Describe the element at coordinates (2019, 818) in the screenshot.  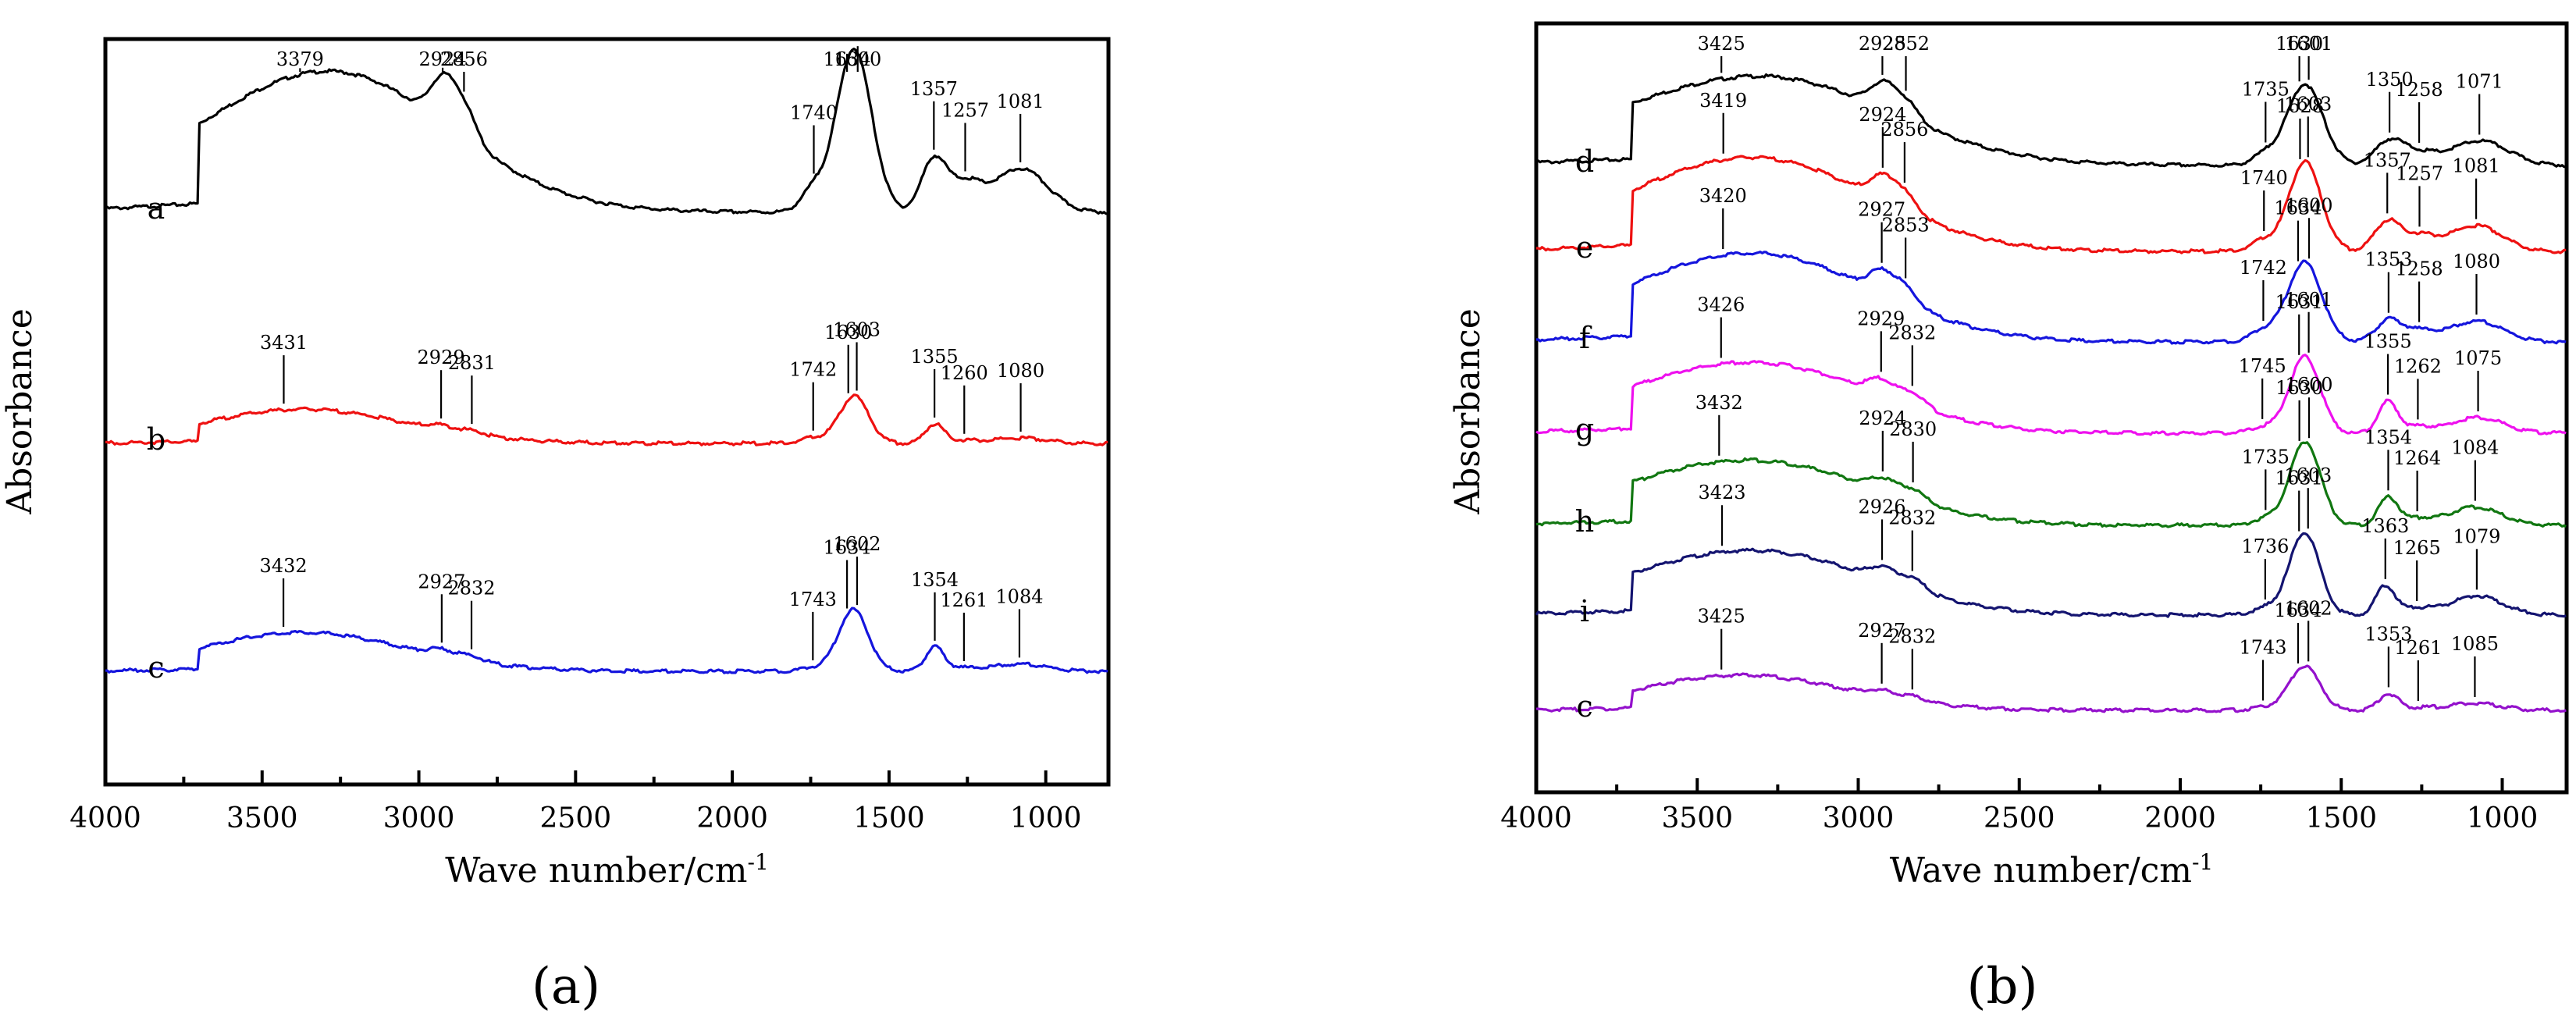
I see `x-tick-label: 2500` at that location.